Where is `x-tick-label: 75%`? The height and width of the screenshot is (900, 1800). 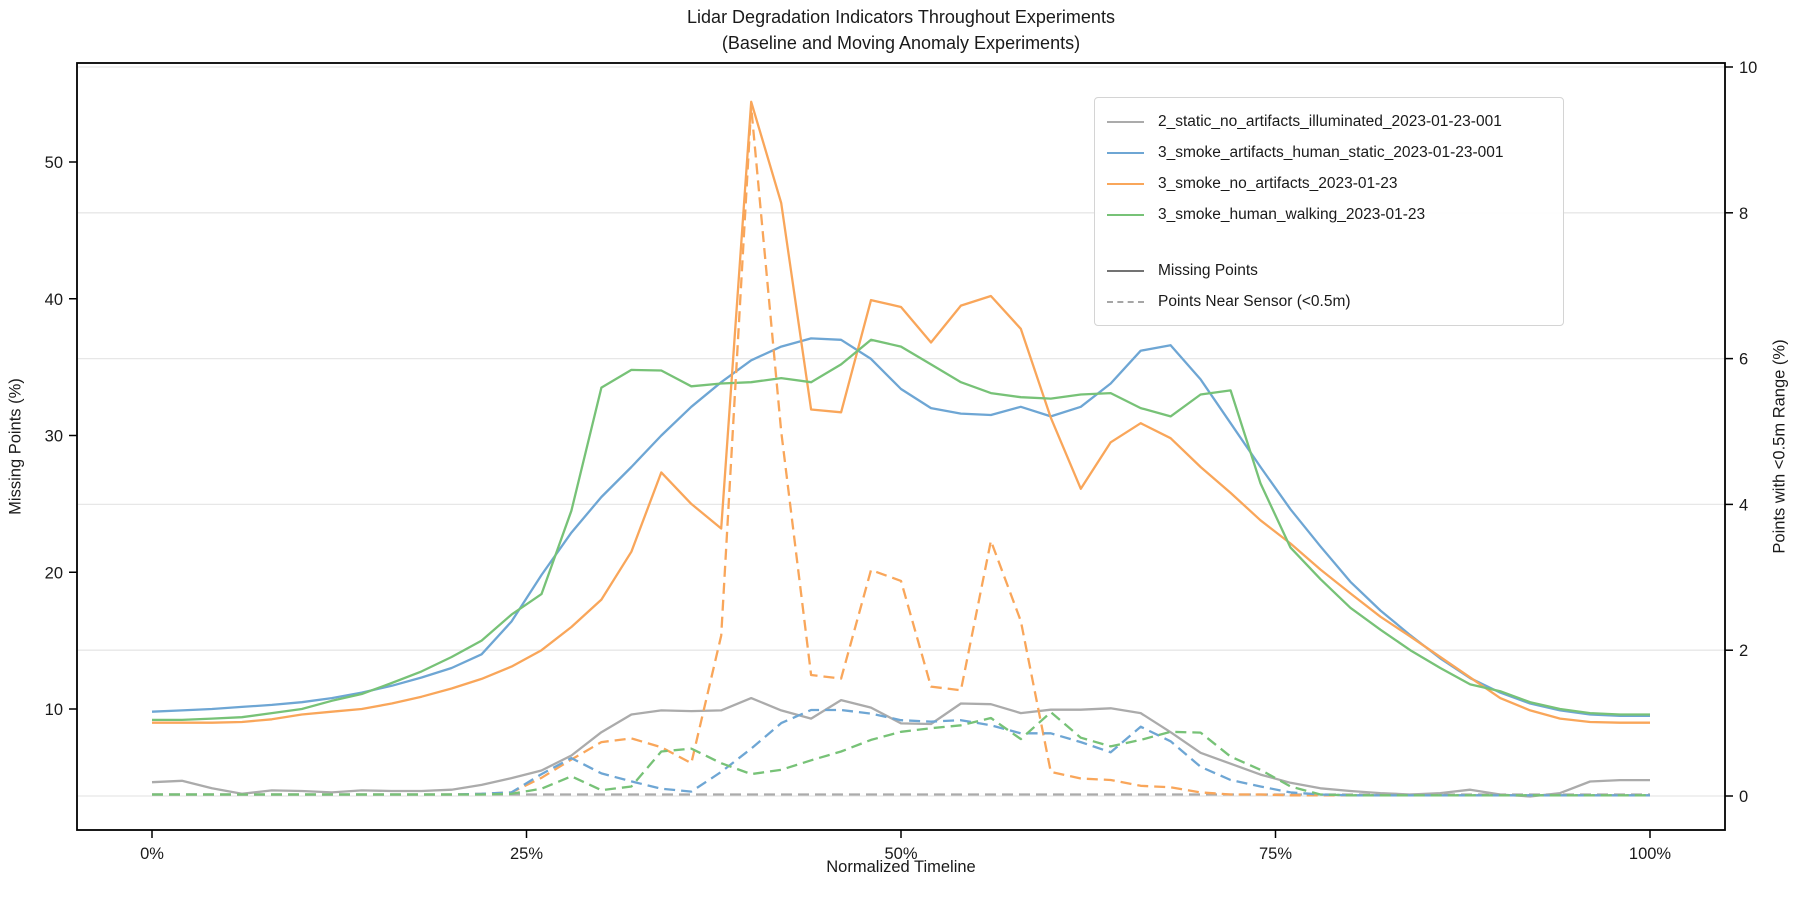 x-tick-label: 75% is located at coordinates (1275, 854).